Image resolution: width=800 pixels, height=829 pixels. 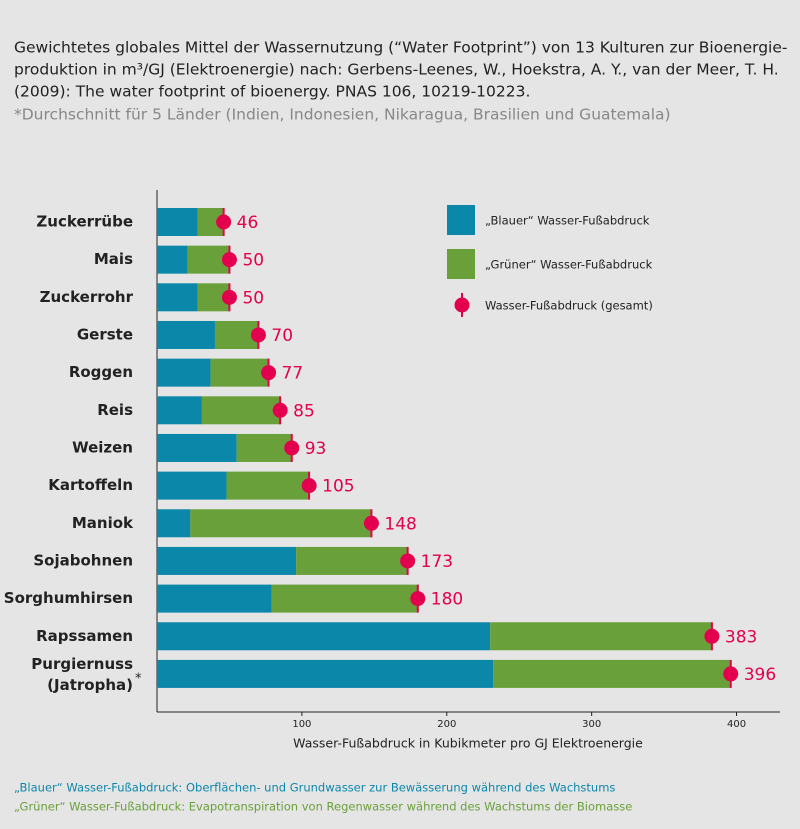 What do you see at coordinates (446, 724) in the screenshot?
I see `x-tick-label: 200` at bounding box center [446, 724].